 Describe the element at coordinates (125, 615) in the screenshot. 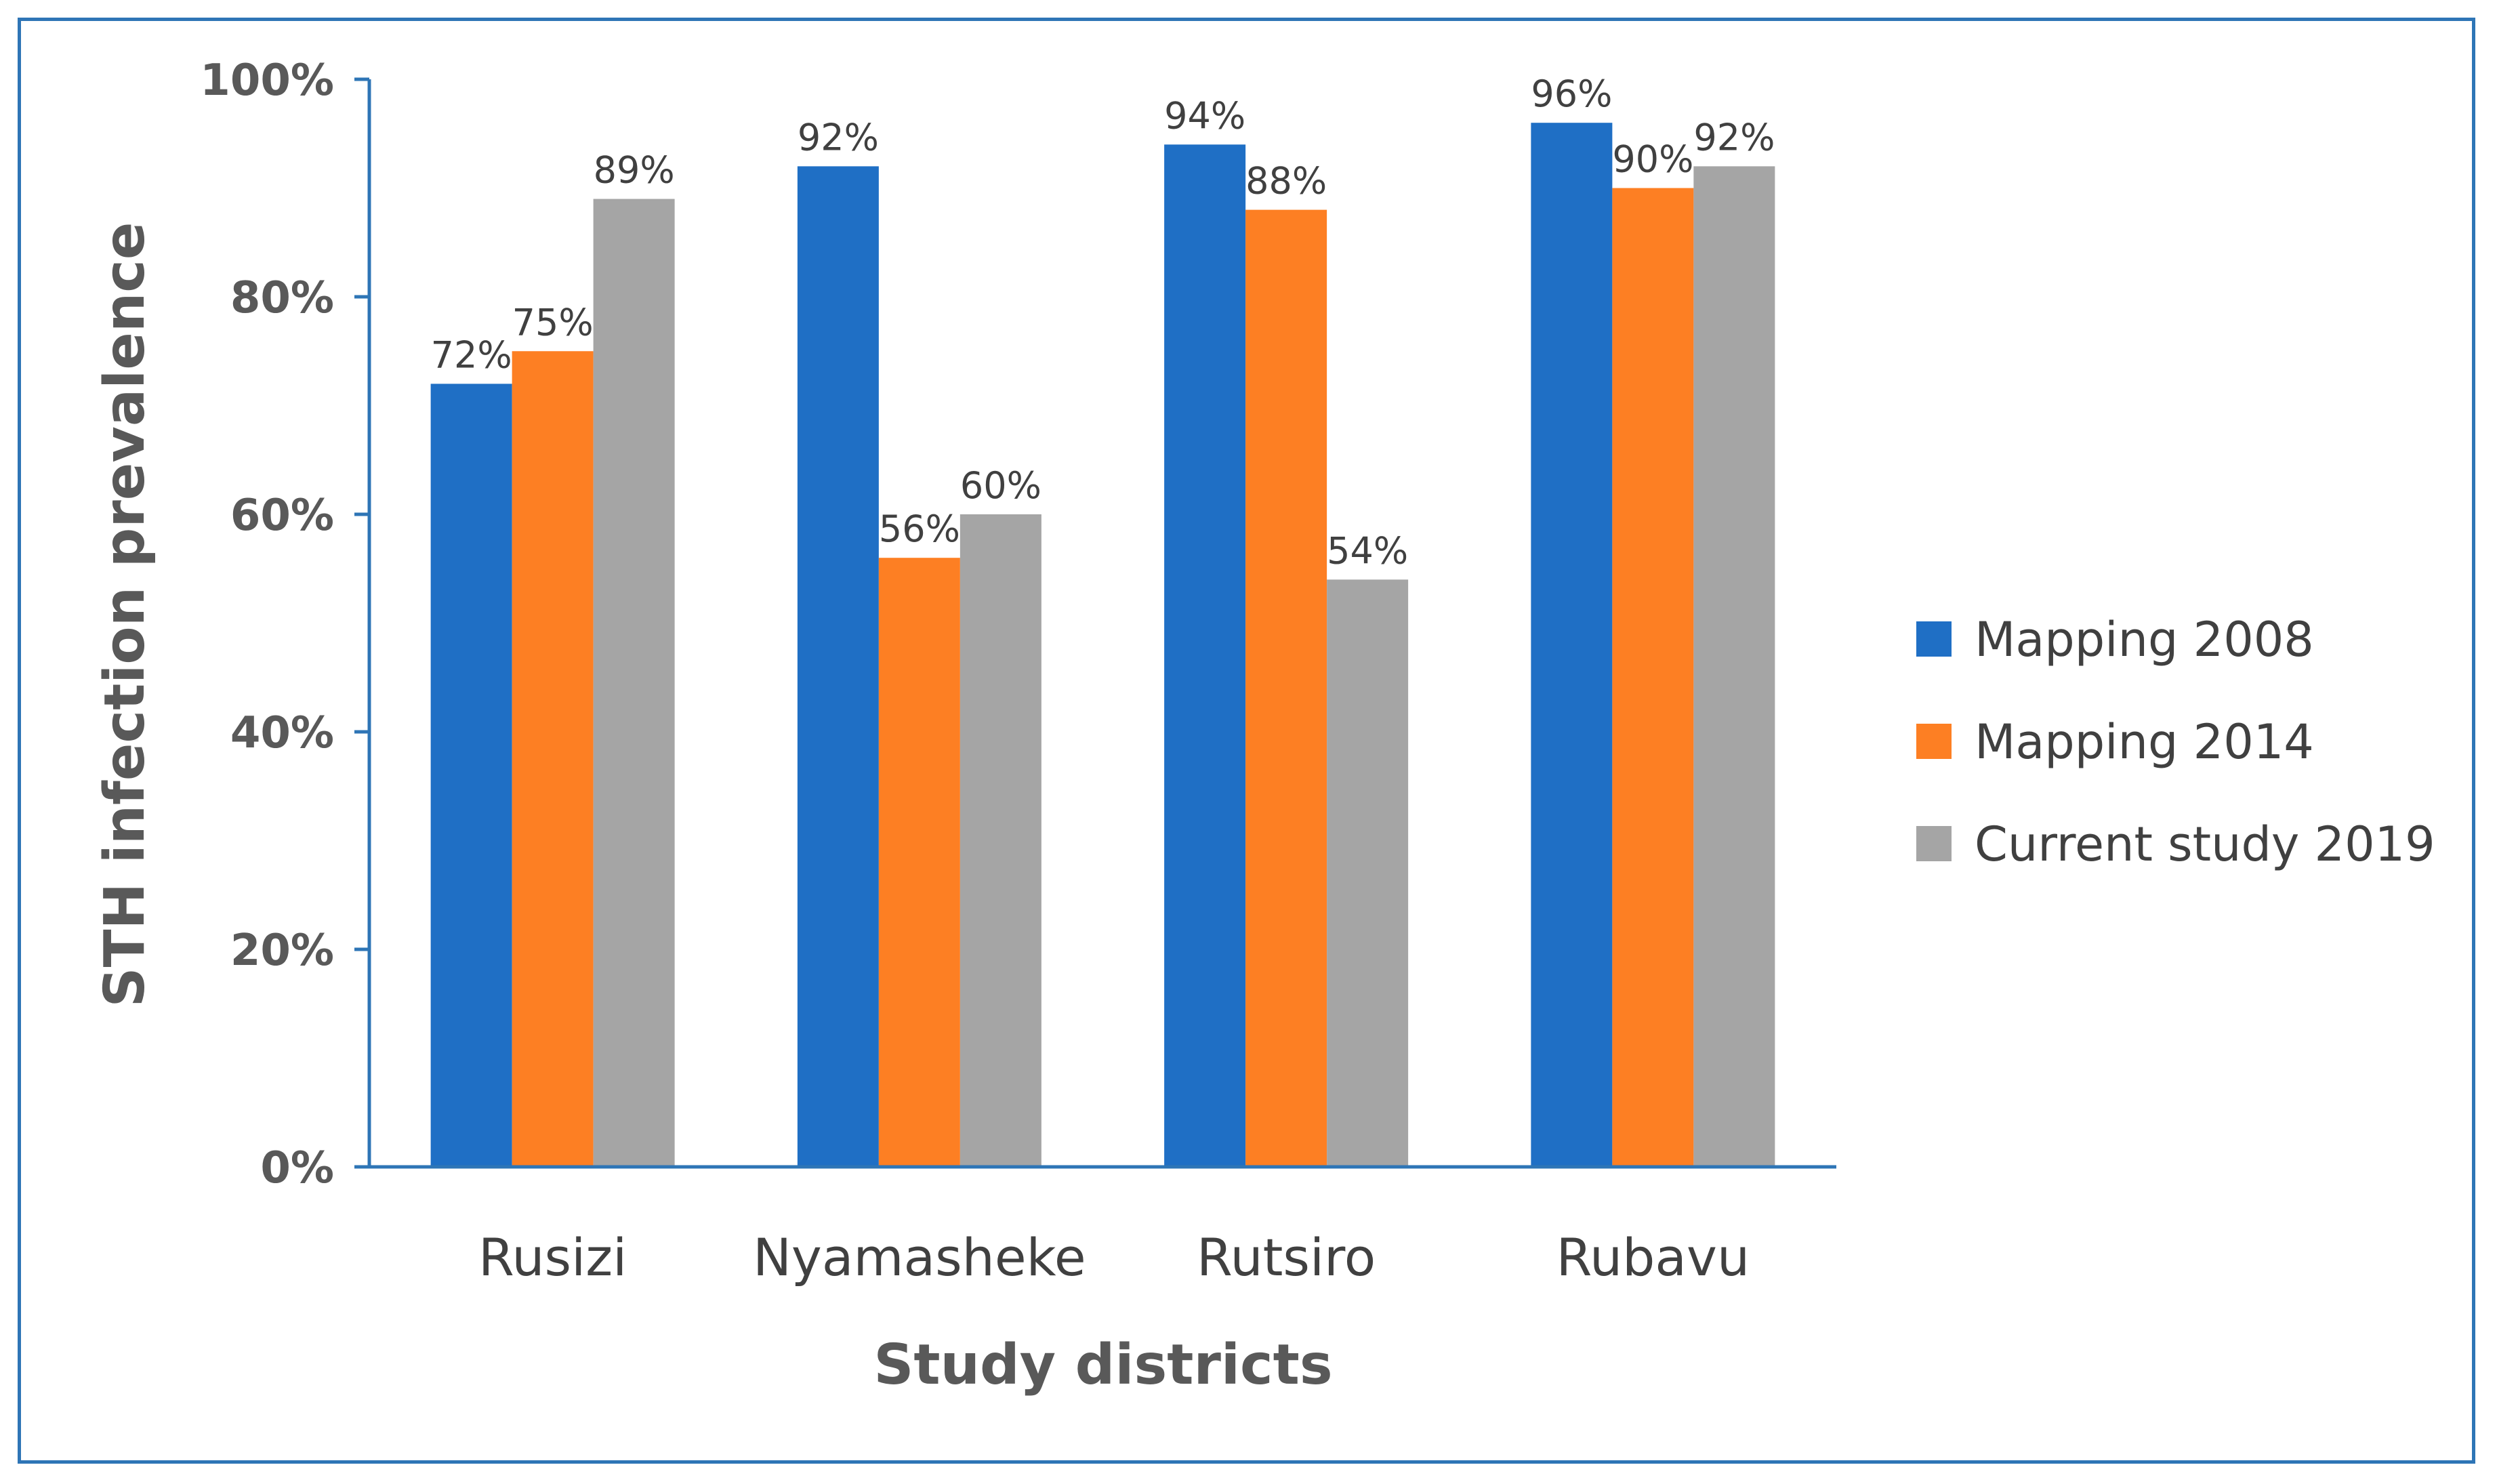

I see `y-axis-title: STH infection prevalence` at that location.